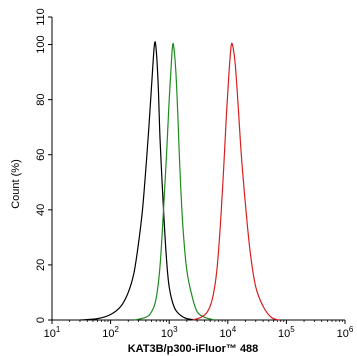 Image resolution: width=357 pixels, height=356 pixels. What do you see at coordinates (110, 332) in the screenshot?
I see `x-tick-label: 10²` at bounding box center [110, 332].